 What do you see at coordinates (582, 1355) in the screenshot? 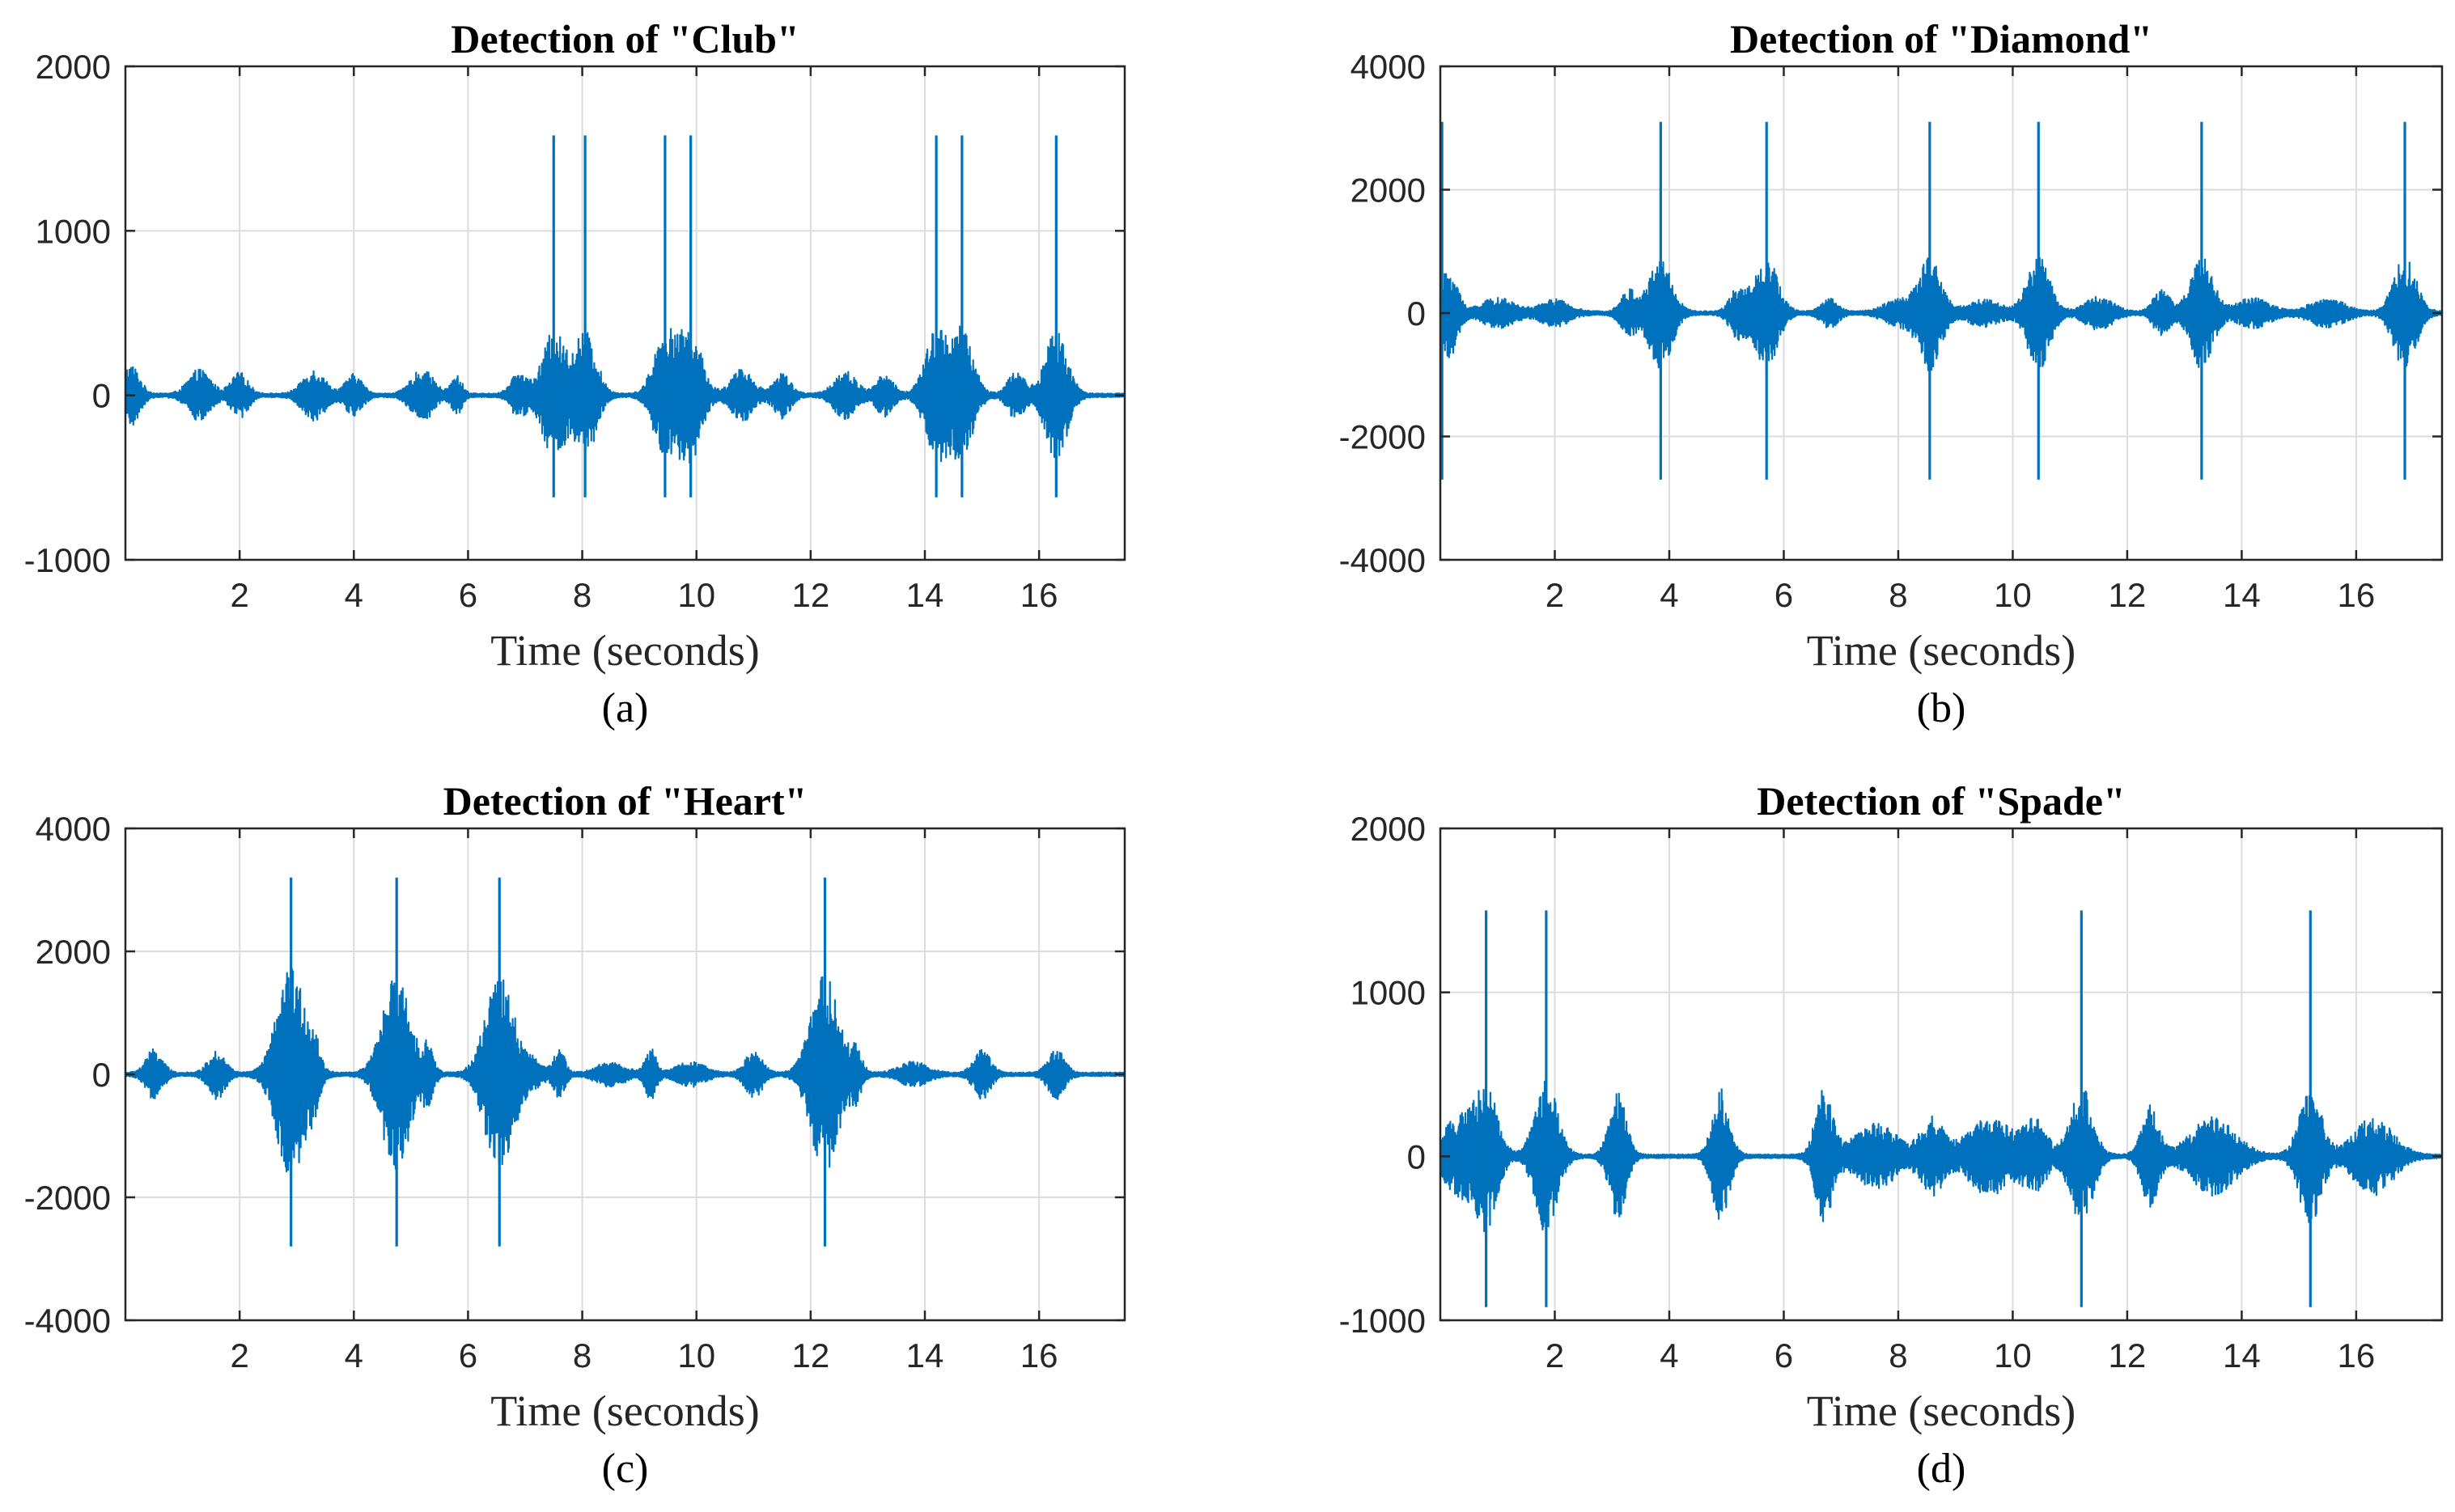
I see `chart-c-xtick-label-8: 8` at bounding box center [582, 1355].